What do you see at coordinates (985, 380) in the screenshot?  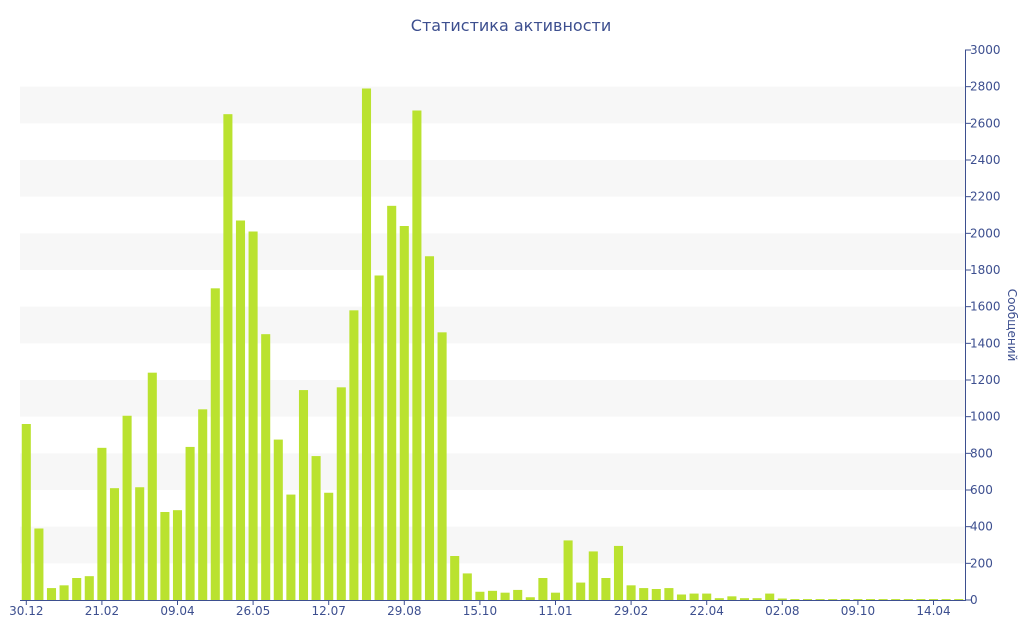 I see `y-tick-label: 1200` at bounding box center [985, 380].